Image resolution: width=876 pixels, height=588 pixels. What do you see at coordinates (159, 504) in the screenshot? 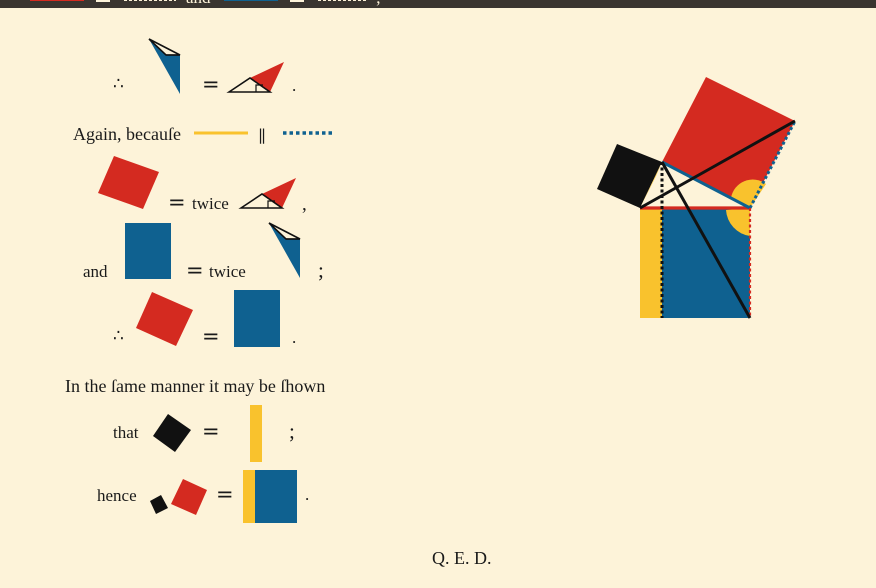
I see `line8-small-black-square` at bounding box center [159, 504].